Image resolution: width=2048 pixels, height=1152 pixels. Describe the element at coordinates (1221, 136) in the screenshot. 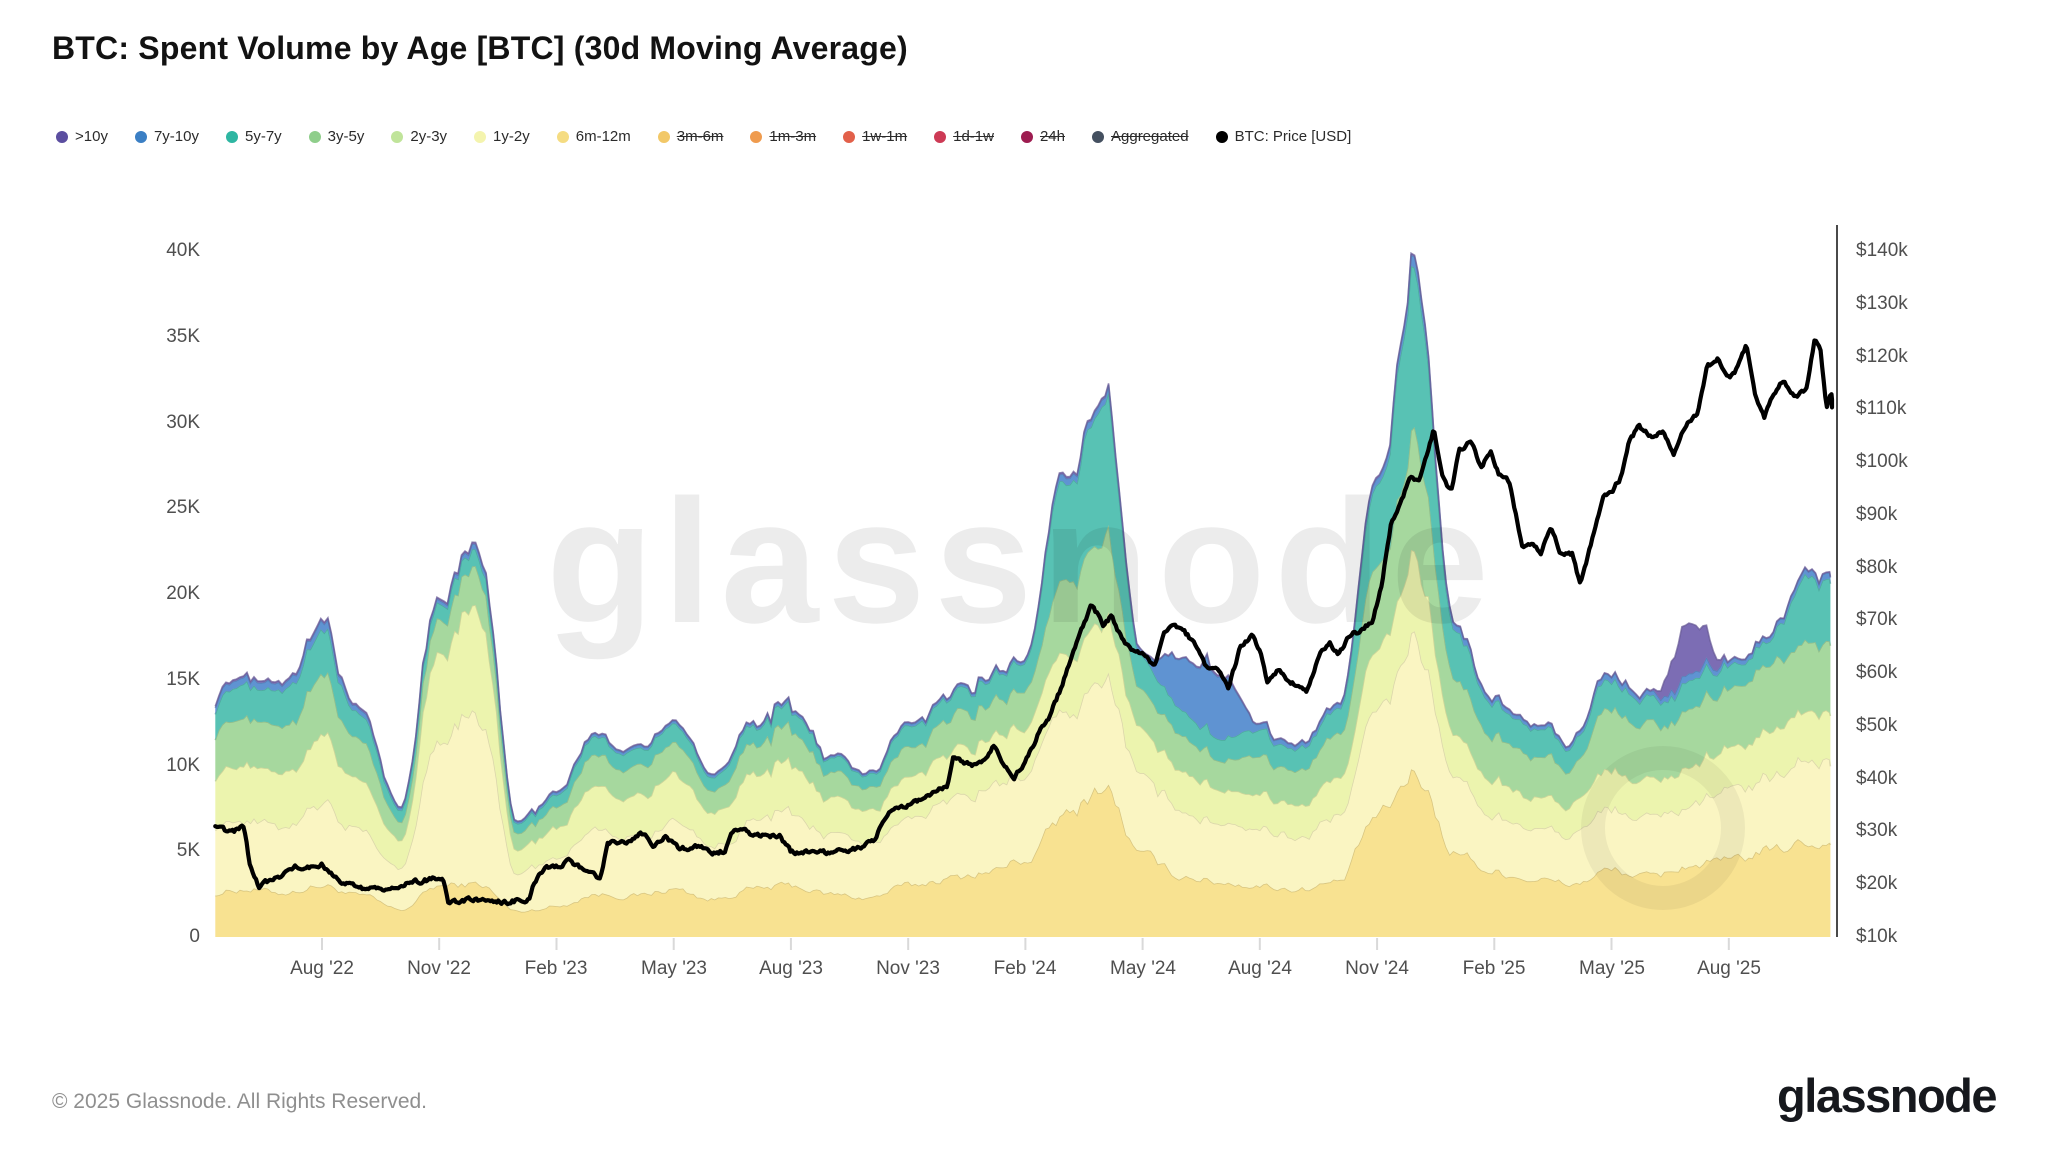

I see `legend-dot-BTC: Price [USD]` at that location.